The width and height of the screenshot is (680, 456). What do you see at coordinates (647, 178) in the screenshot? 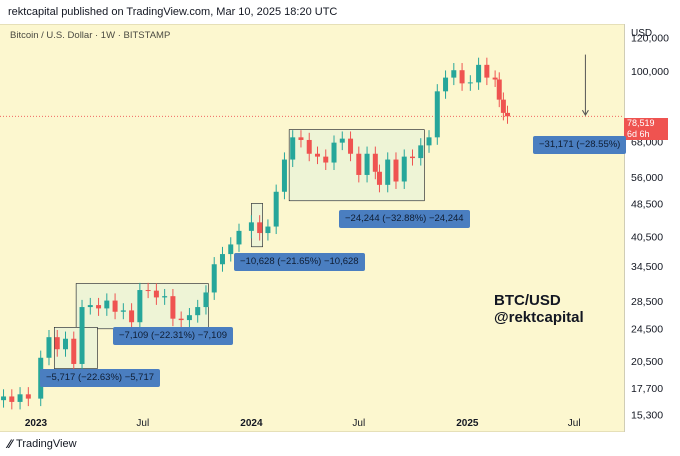
I see `y-tick-label: 56,000` at bounding box center [647, 178].